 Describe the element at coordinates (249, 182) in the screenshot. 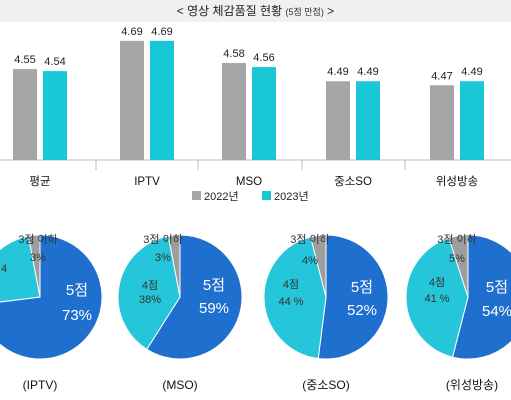

I see `category-label: MSO` at that location.